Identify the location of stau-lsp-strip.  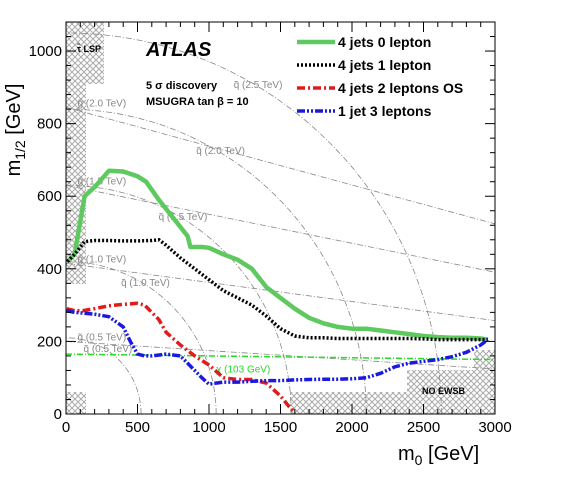
(76, 184).